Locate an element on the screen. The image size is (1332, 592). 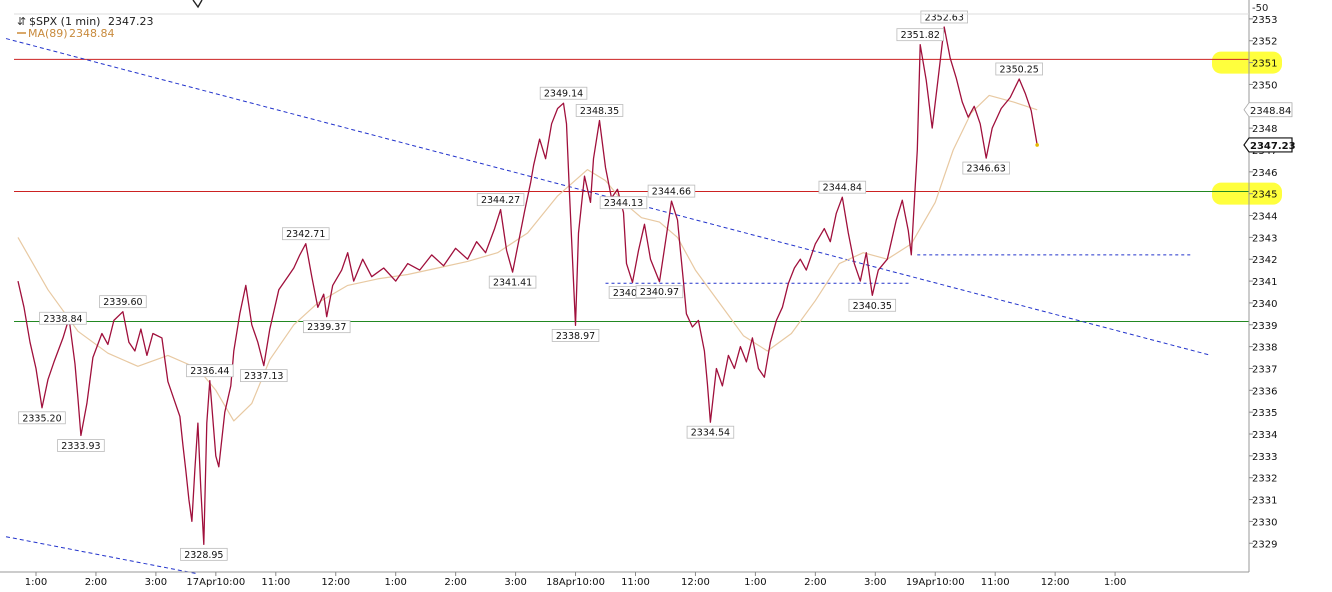
ma-price-tag: 2348.84 is located at coordinates (1268, 110).